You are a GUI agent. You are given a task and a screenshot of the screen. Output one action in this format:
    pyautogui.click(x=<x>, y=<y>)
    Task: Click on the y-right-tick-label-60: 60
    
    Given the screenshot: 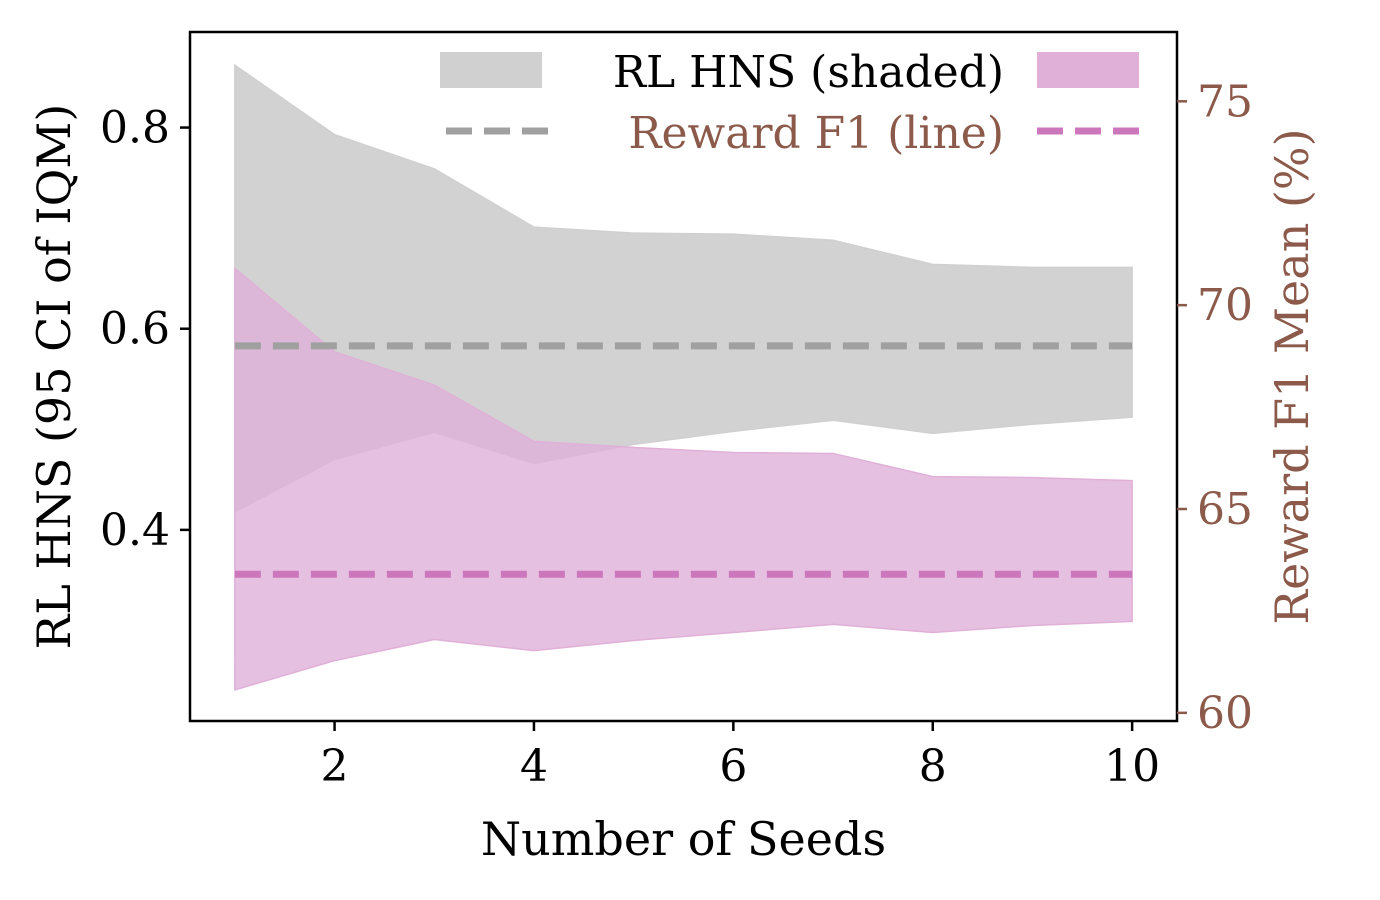 What is the action you would take?
    pyautogui.click(x=1225, y=713)
    